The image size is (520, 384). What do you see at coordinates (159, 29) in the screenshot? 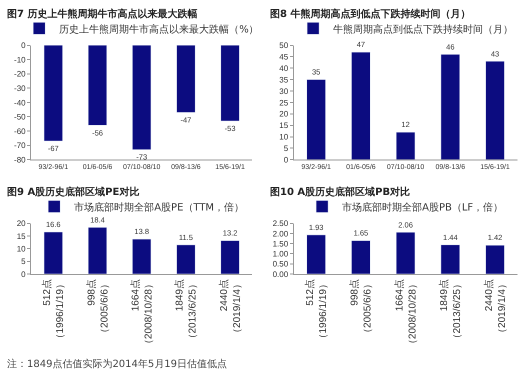
I see `legend-label: 历史上牛熊周期牛市高点以来最大跌幅（%）` at bounding box center [159, 29].